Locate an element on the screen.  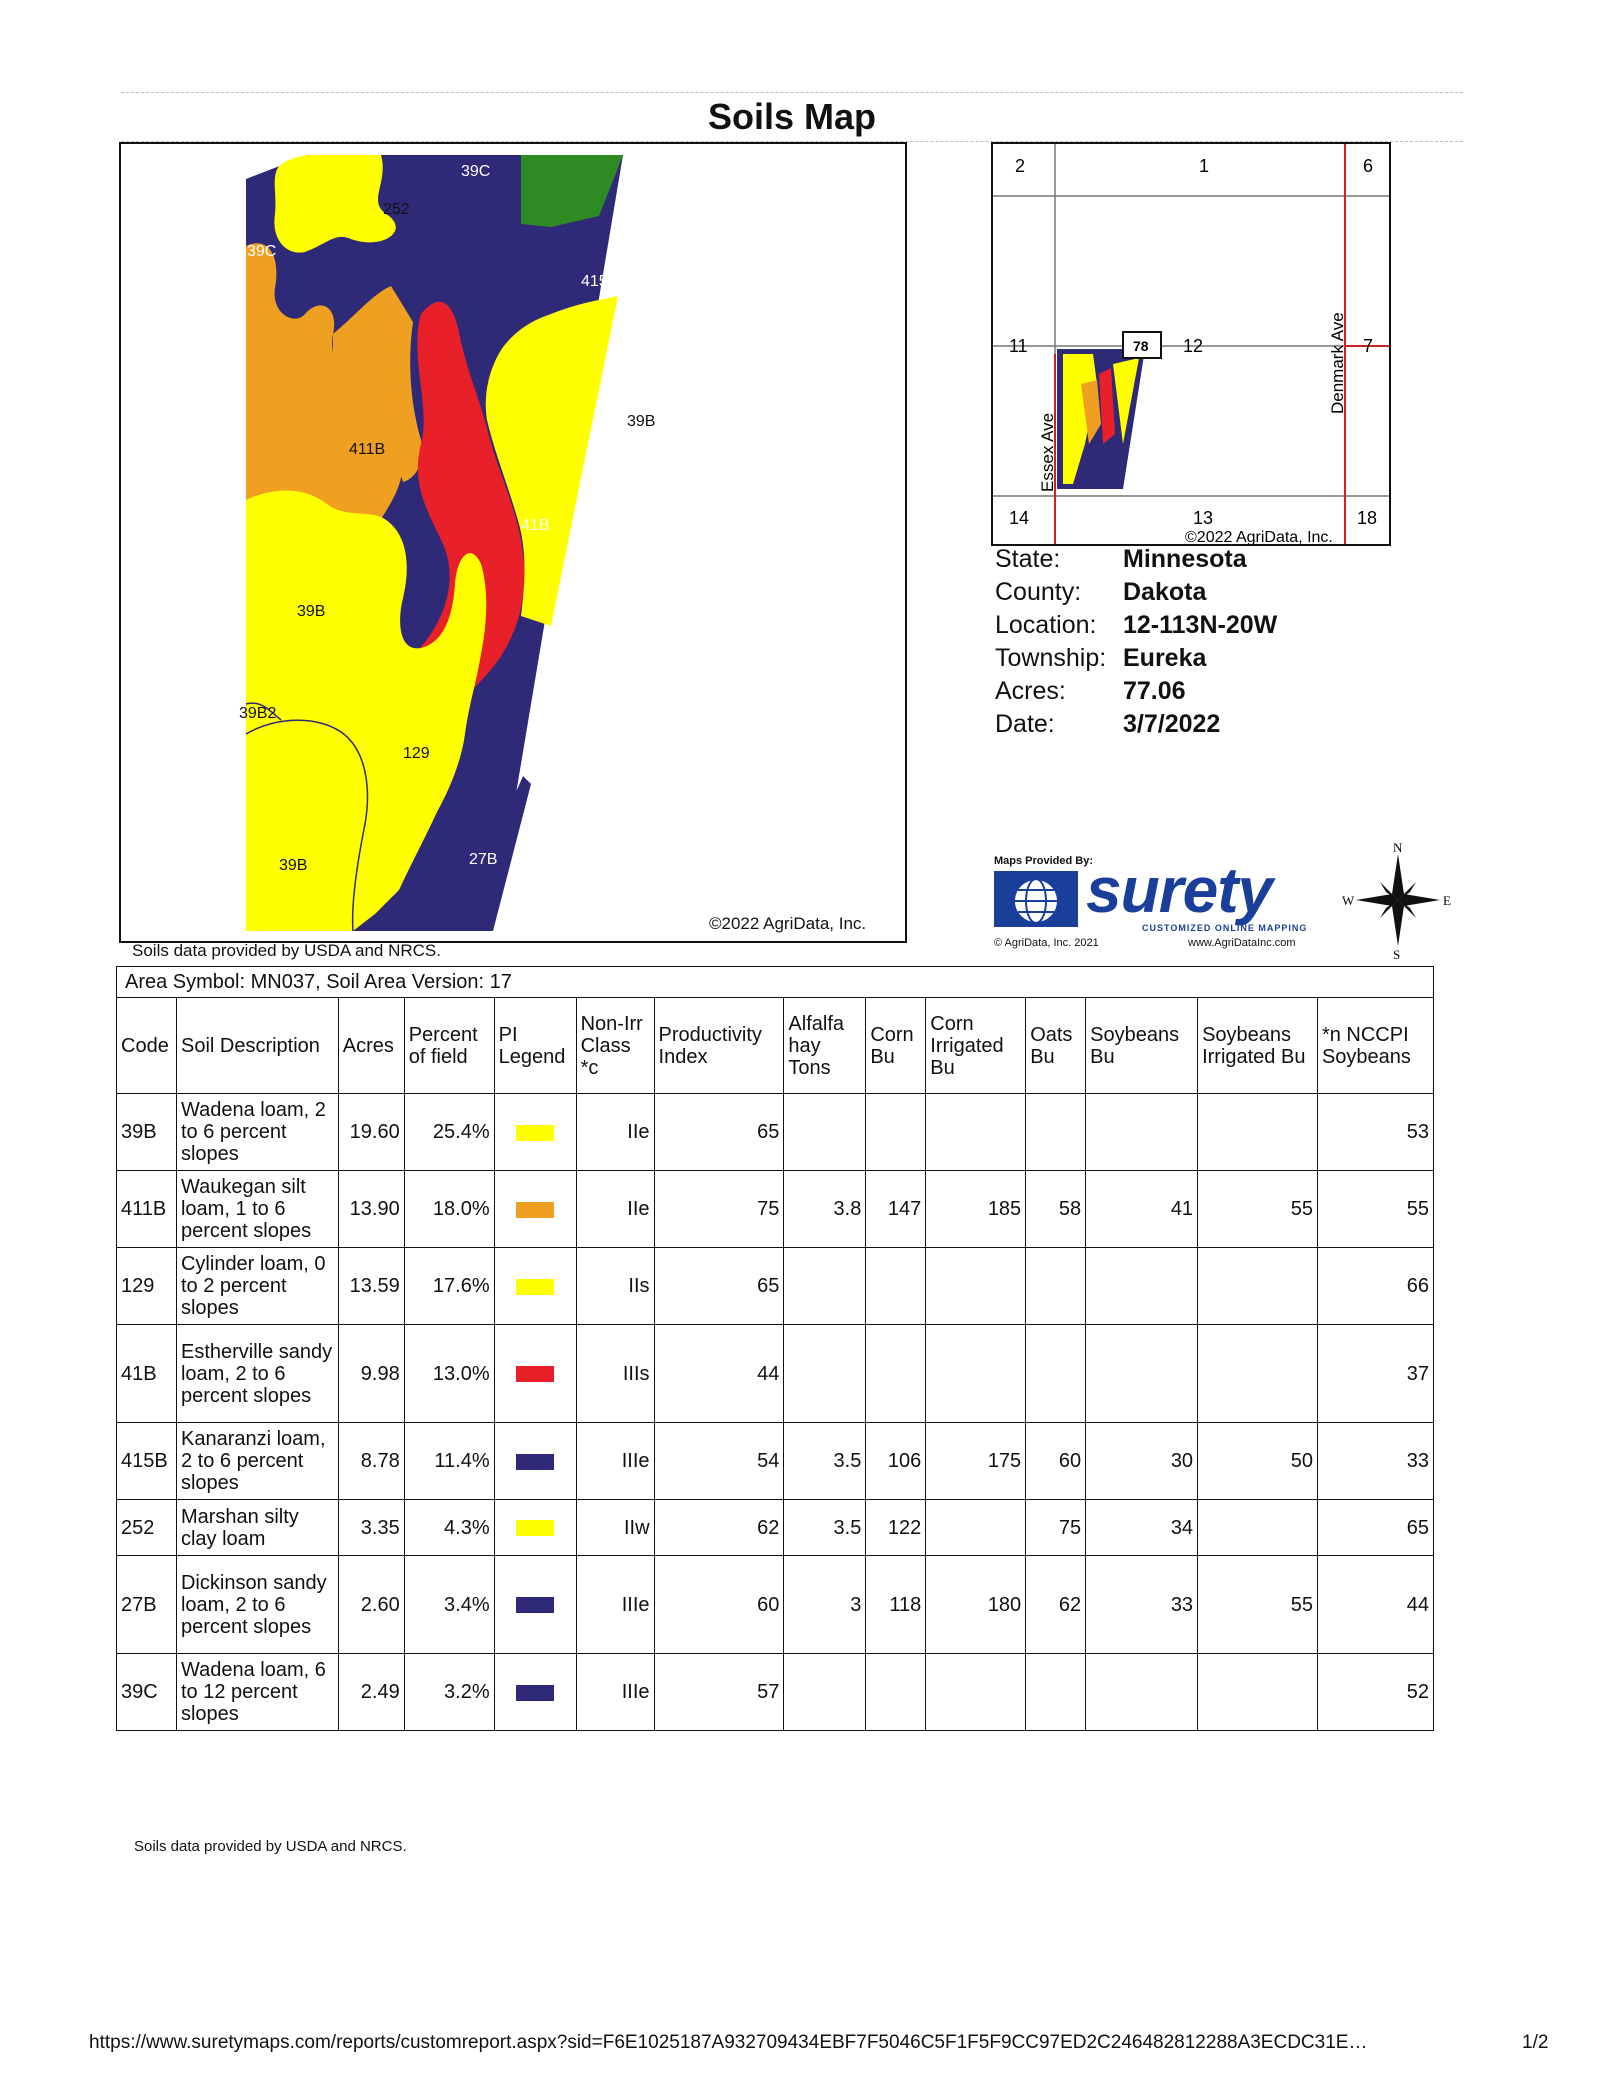
cell-soy-irr is located at coordinates (1257, 1692).